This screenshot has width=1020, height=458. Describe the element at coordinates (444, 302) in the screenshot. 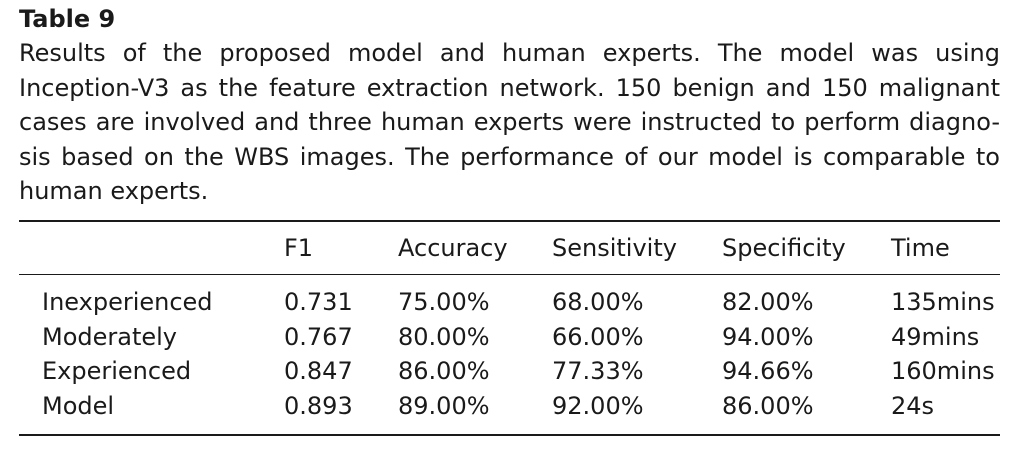

I see `accuracy-cell: 75.00%` at that location.